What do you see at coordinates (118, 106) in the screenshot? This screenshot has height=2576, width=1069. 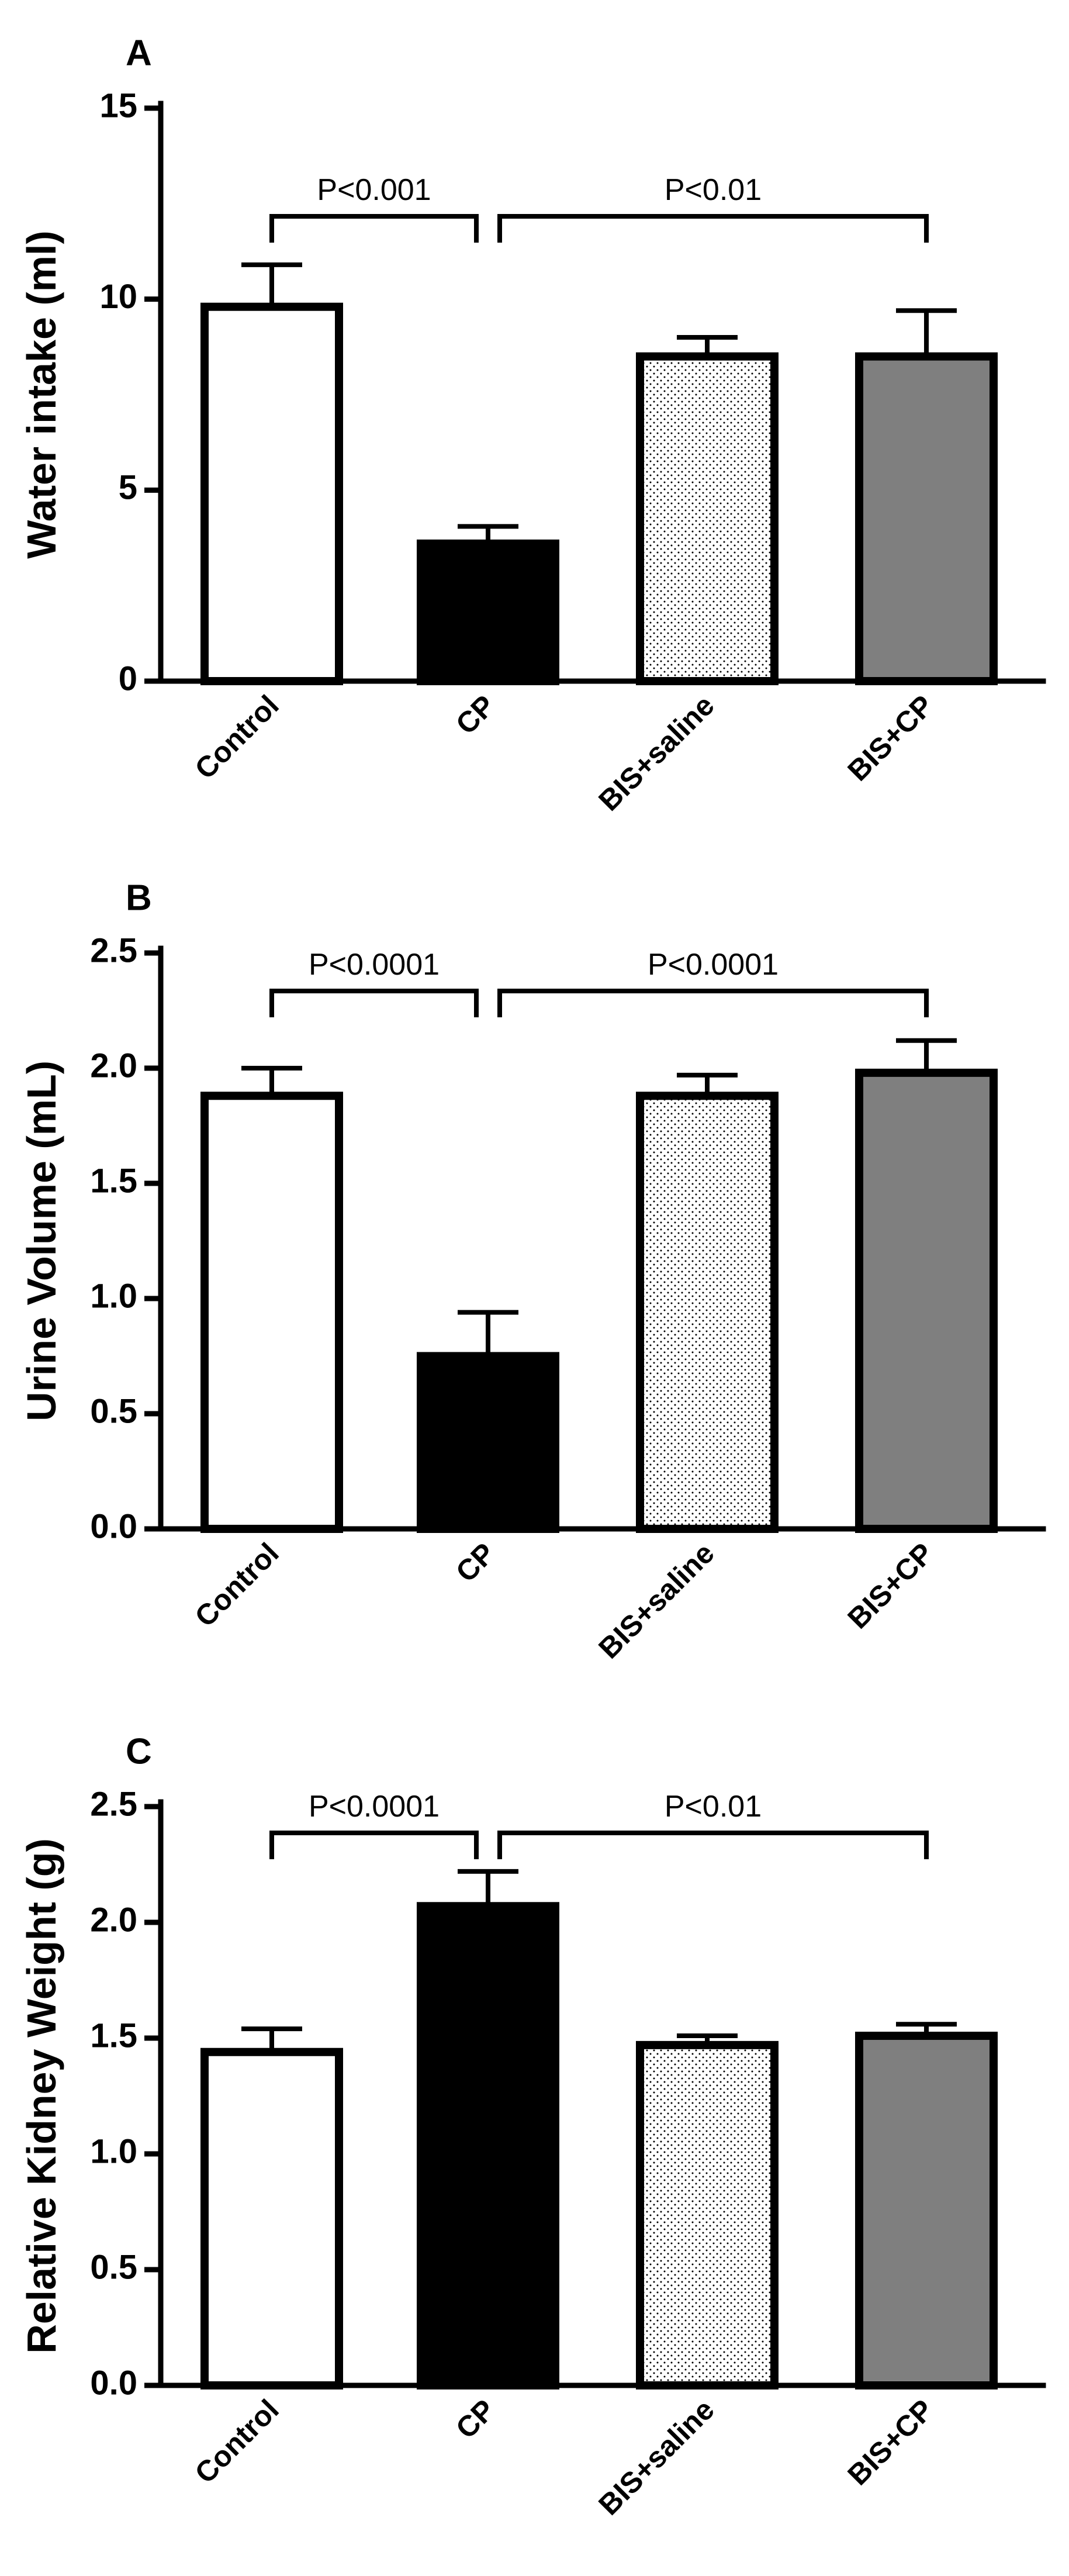 I see `y-tick-label: 15` at bounding box center [118, 106].